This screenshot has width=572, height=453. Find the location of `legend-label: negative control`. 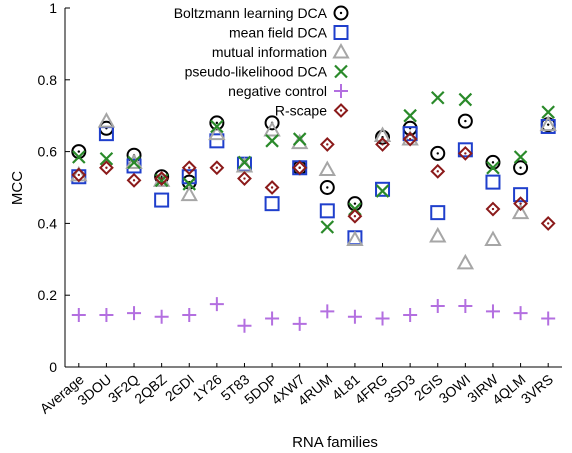

legend-label: negative control is located at coordinates (277, 91).